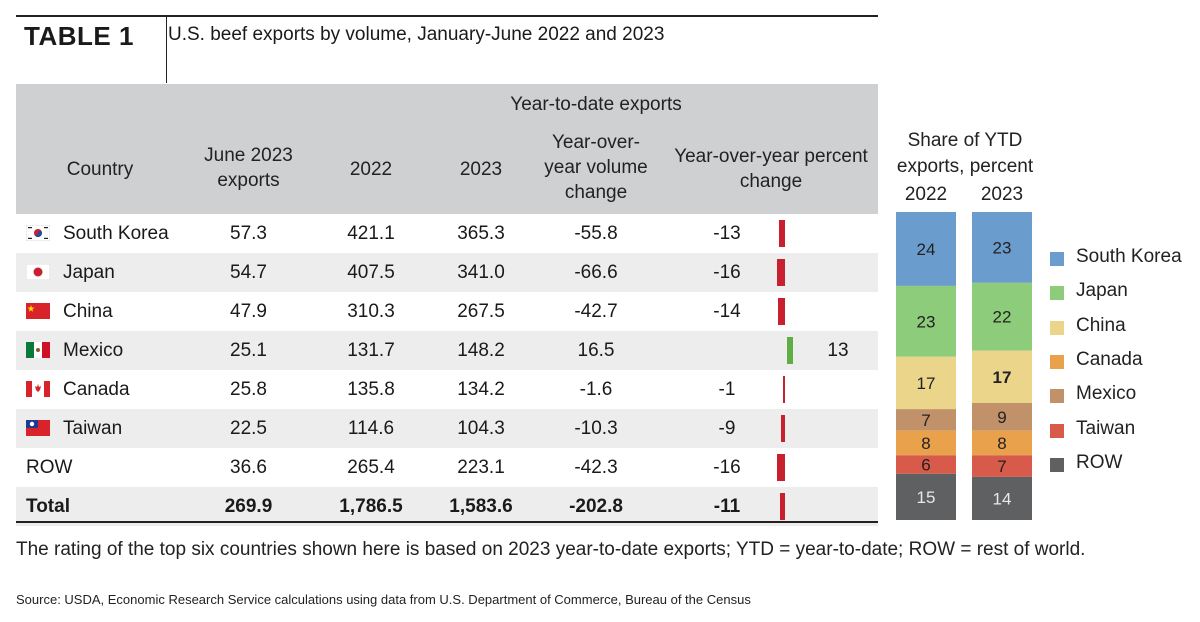 This screenshot has width=1200, height=622. I want to click on pct-change-label: -14, so click(727, 311).